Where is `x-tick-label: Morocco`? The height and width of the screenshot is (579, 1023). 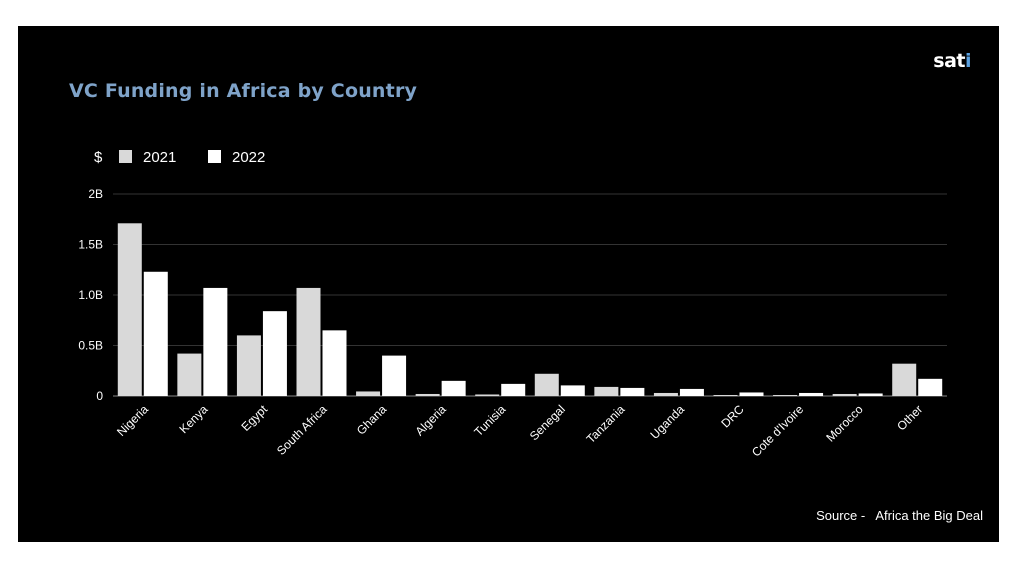
x-tick-label: Morocco is located at coordinates (844, 423).